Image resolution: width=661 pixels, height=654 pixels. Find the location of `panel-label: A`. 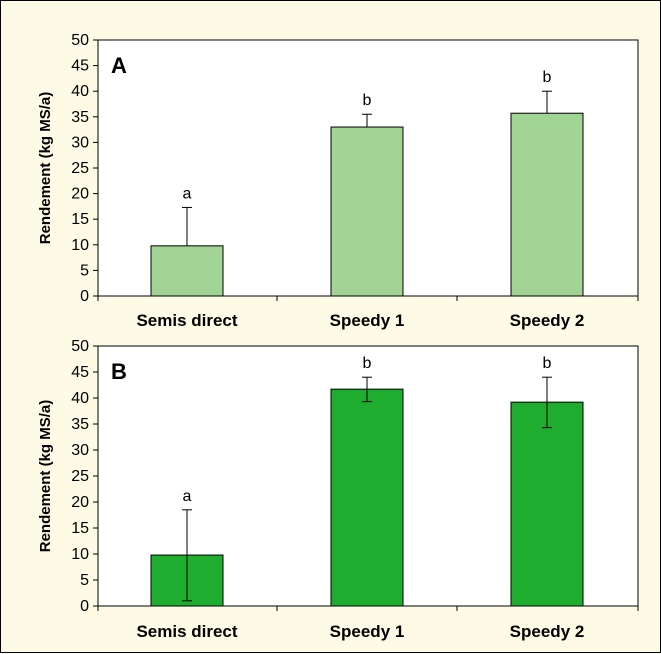

panel-label: A is located at coordinates (119, 65).